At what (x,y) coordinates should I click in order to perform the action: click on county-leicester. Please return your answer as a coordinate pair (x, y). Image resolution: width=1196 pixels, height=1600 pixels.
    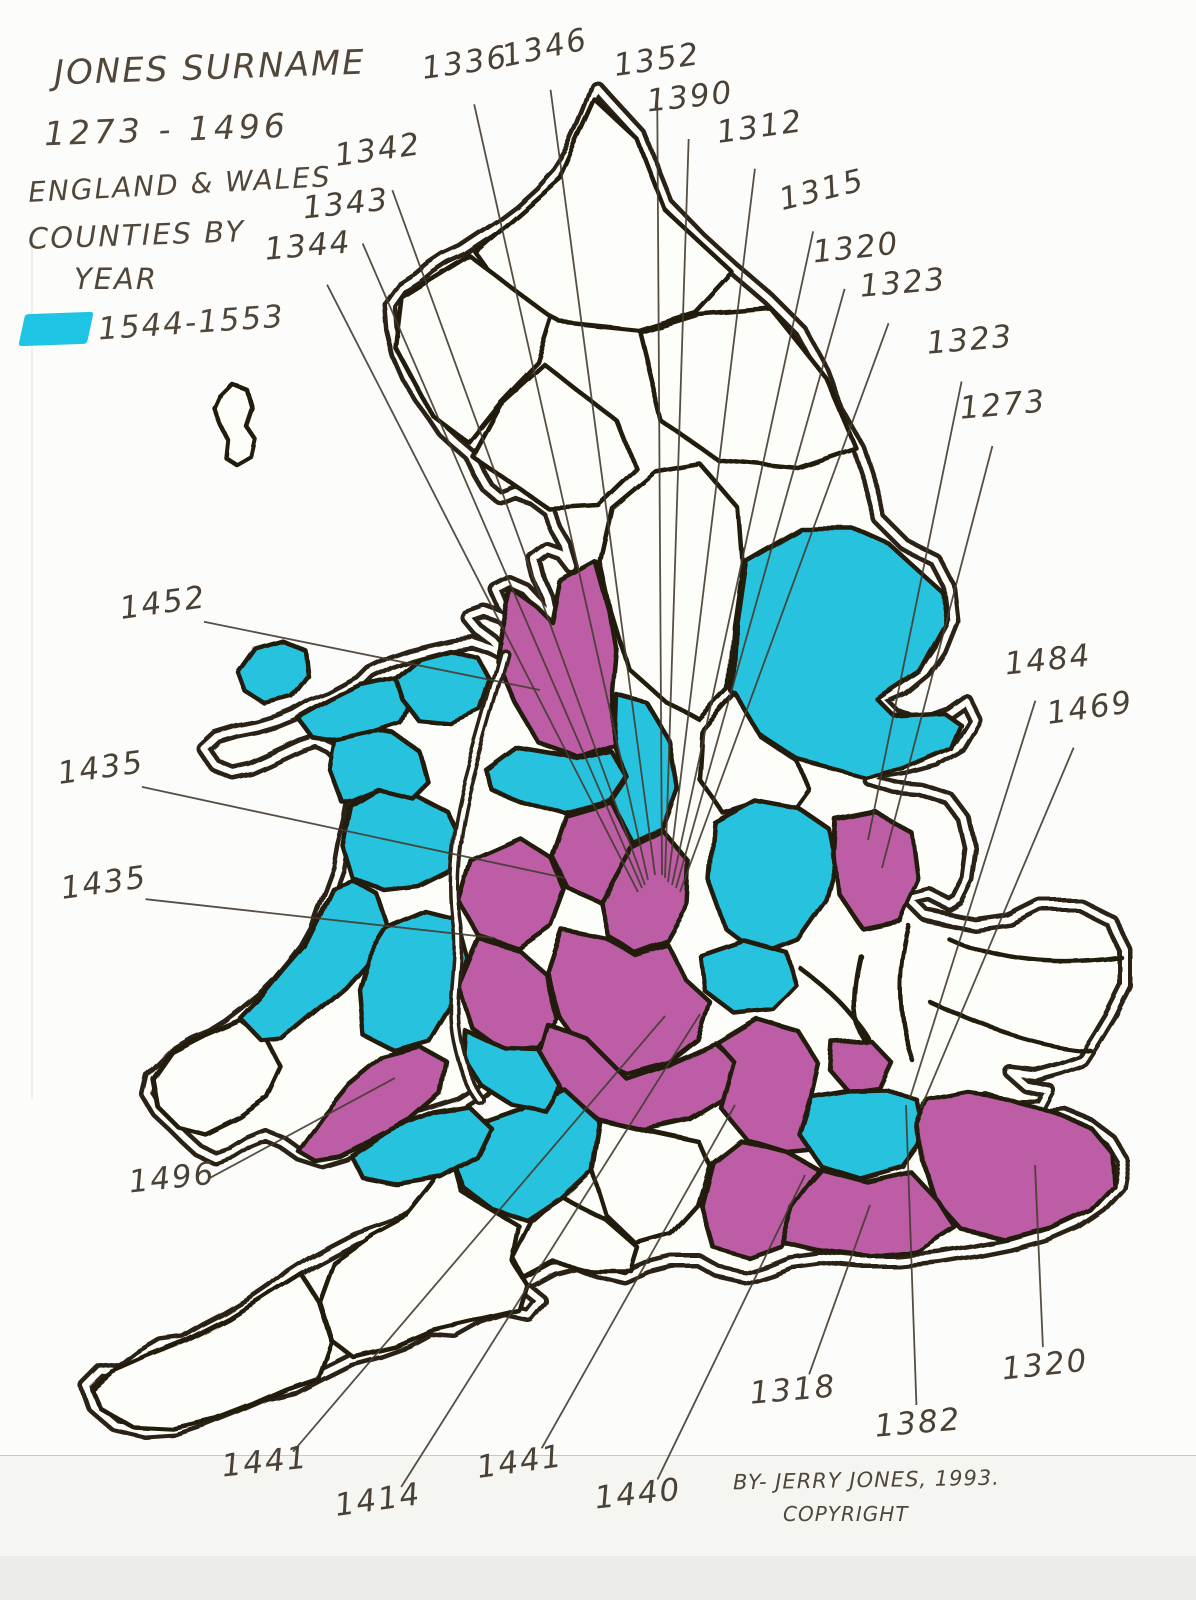
    Looking at the image, I should click on (772, 877).